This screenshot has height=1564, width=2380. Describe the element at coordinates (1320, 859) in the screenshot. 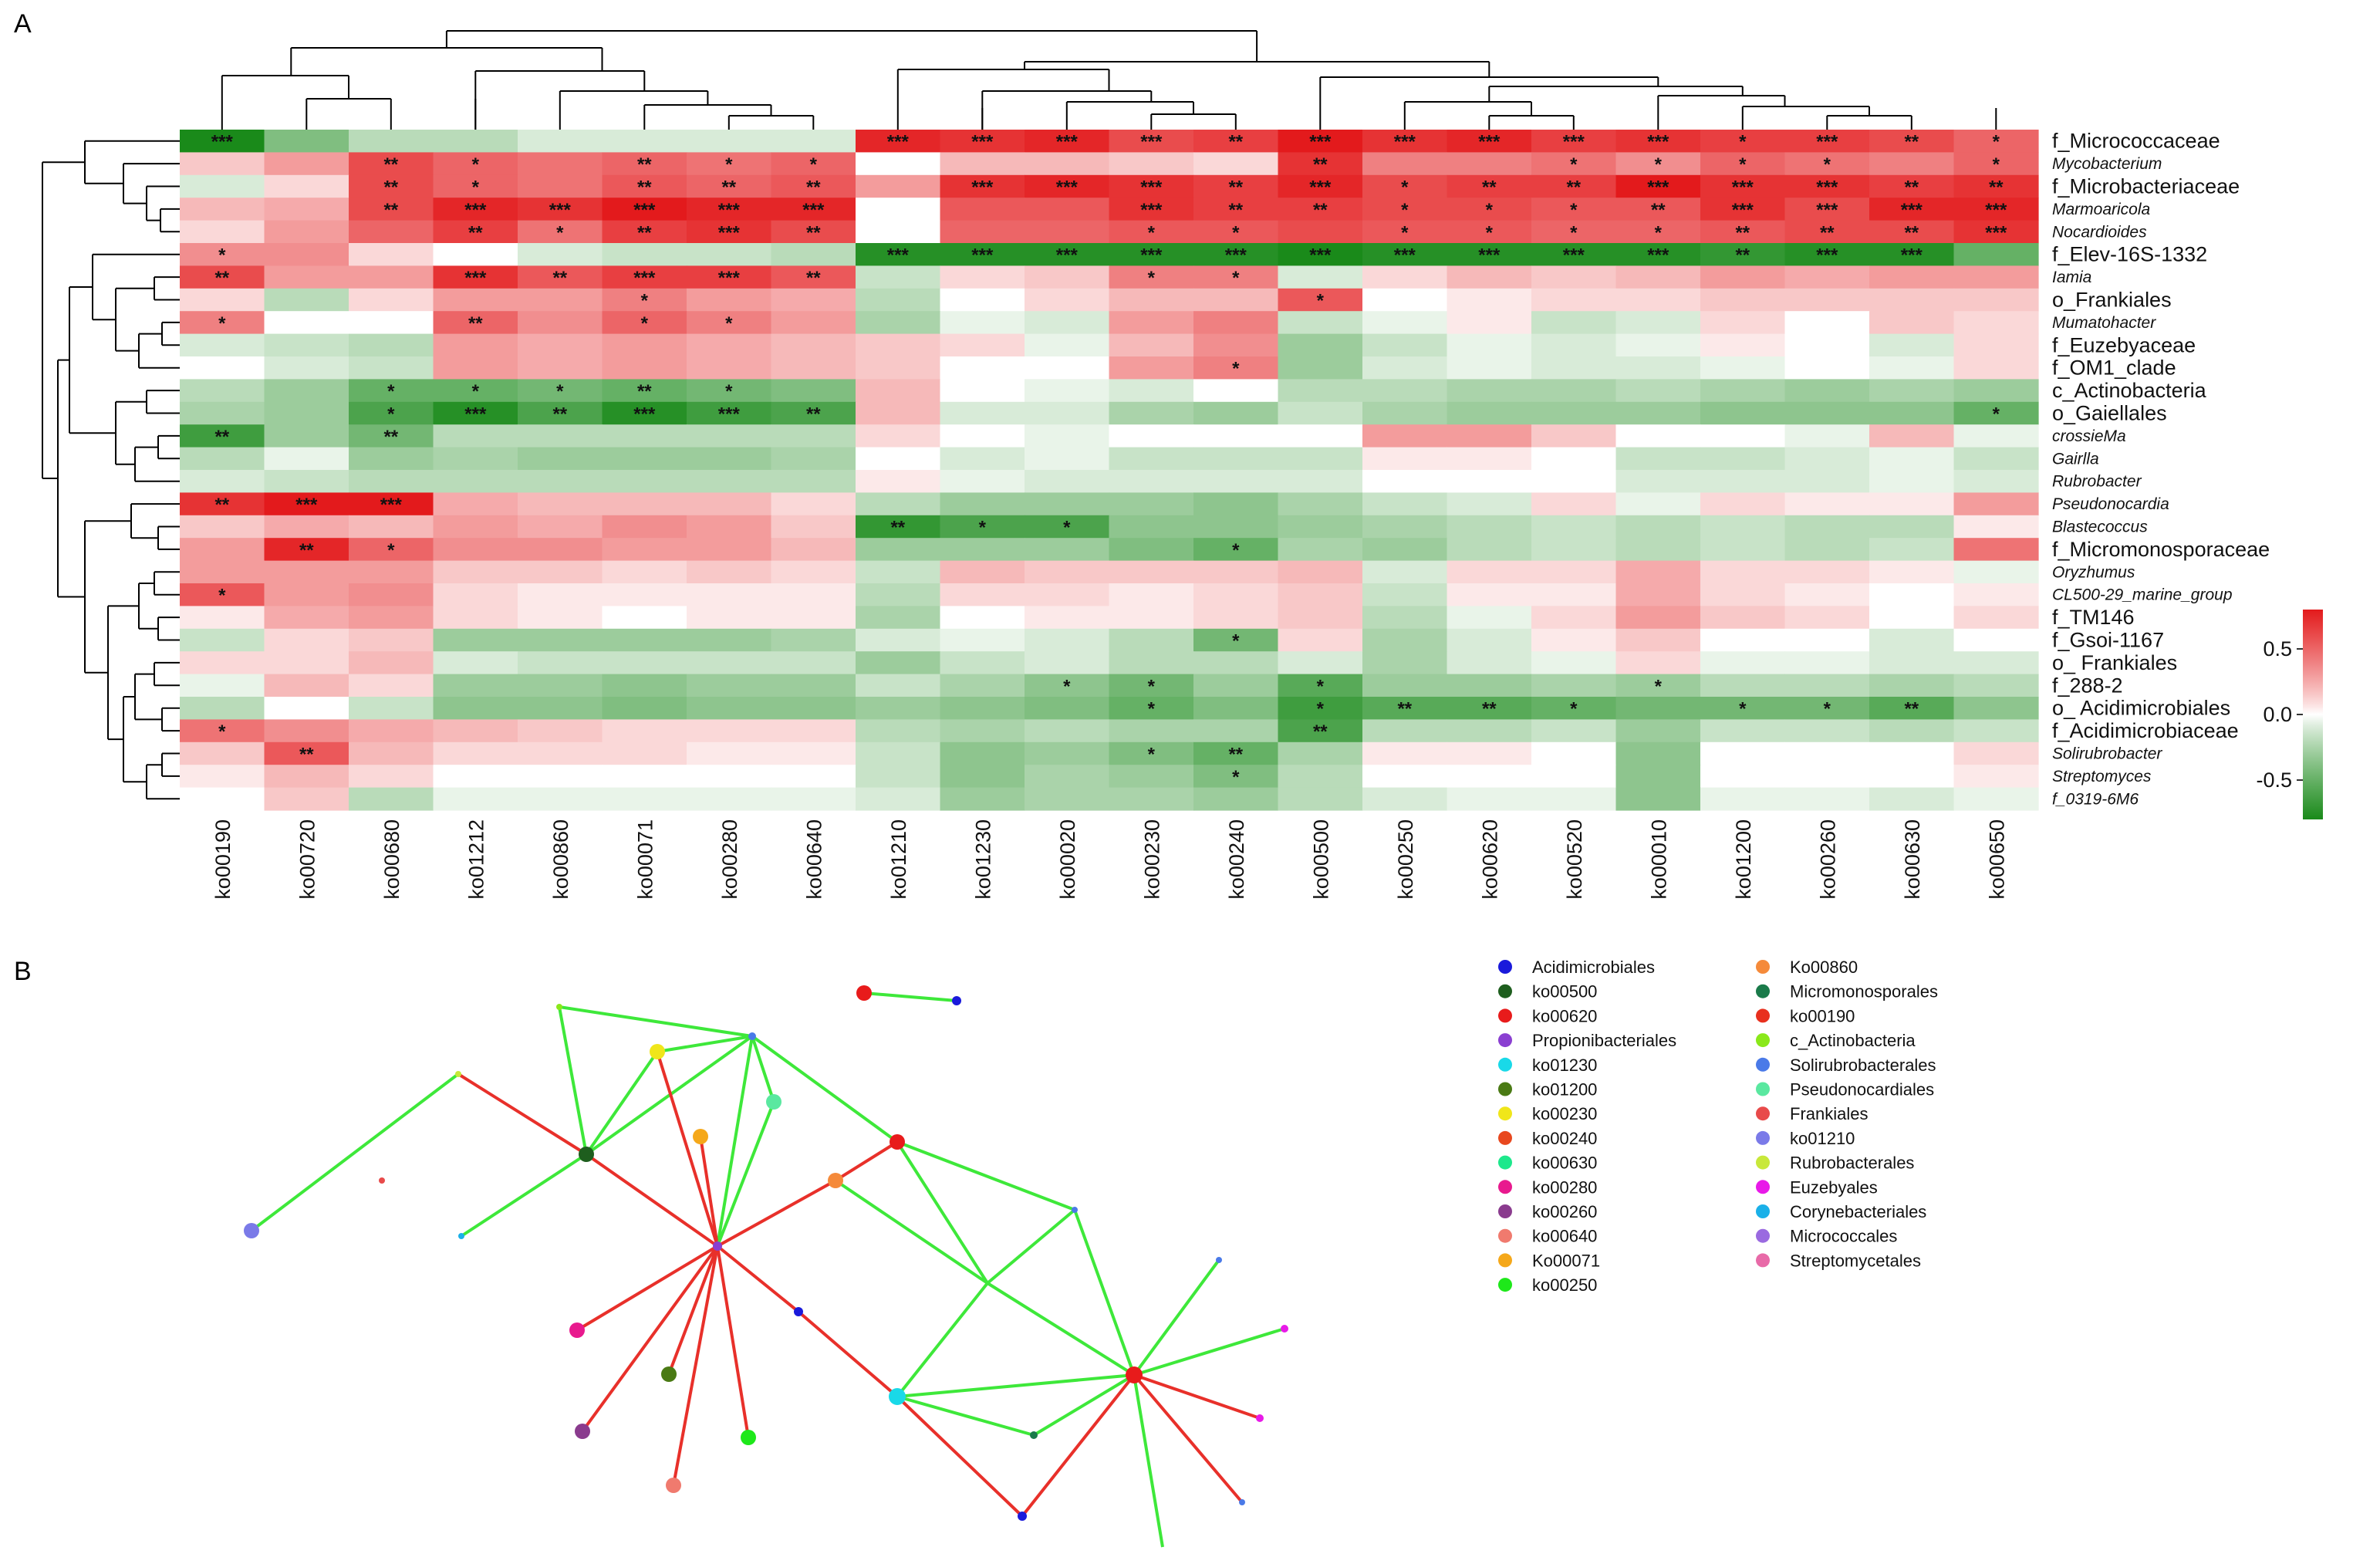

I see `column-label: ko00500` at that location.